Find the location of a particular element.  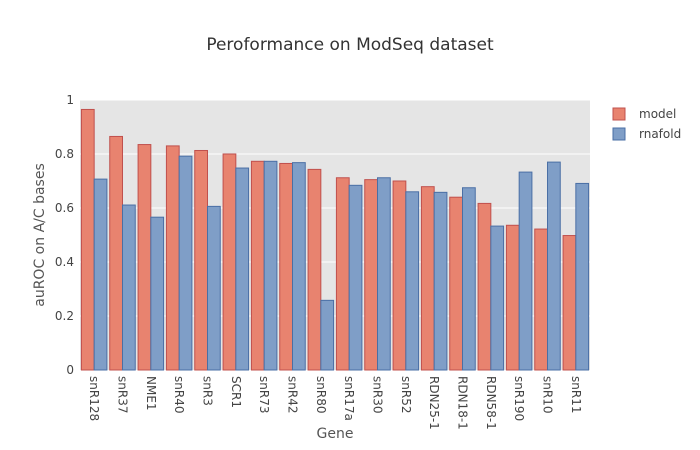

x-tick-label: snR42 is located at coordinates (293, 394).